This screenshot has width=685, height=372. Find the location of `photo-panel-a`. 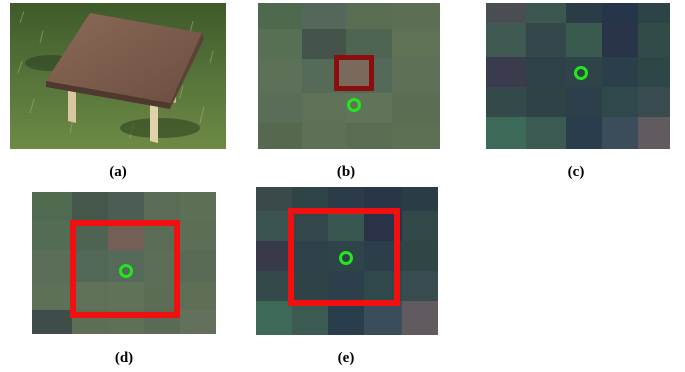

photo-panel-a is located at coordinates (118, 76).